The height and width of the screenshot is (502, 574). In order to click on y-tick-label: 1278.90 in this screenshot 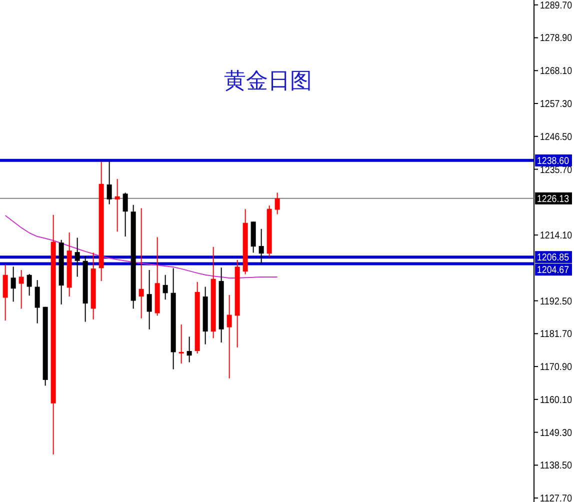, I will do `click(557, 38)`.